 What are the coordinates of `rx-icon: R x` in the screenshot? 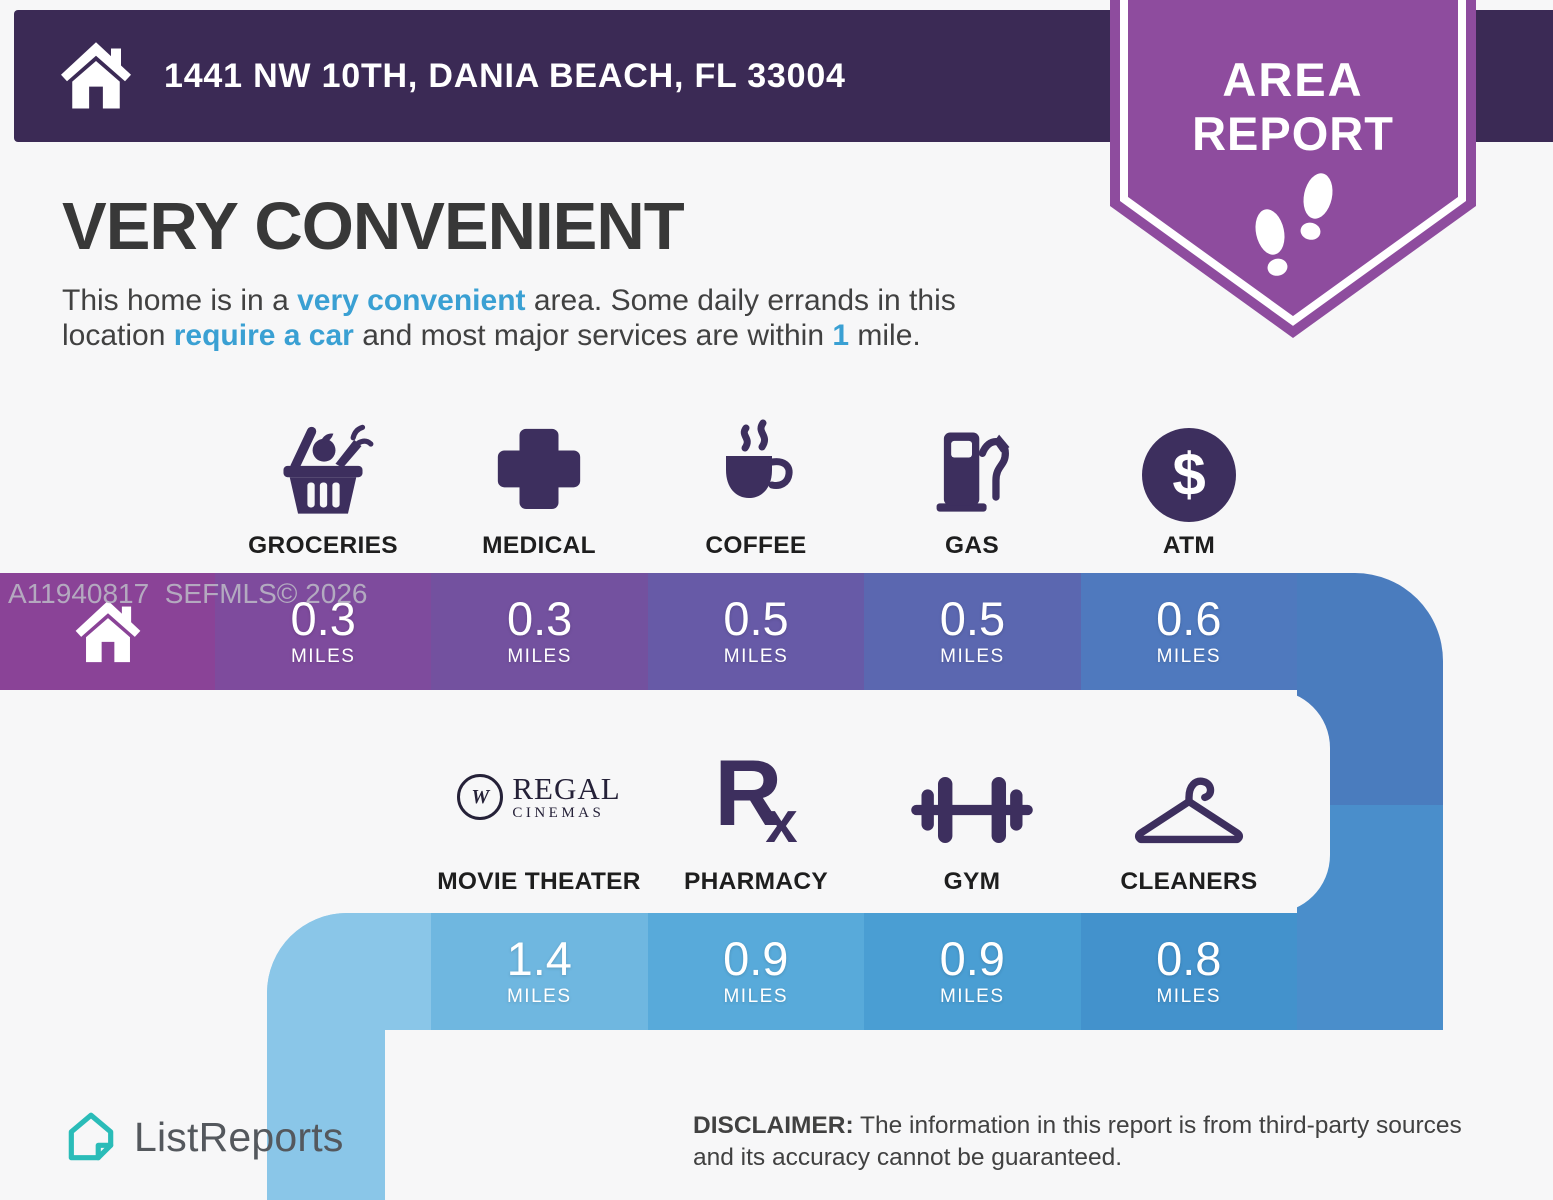 It's located at (756, 799).